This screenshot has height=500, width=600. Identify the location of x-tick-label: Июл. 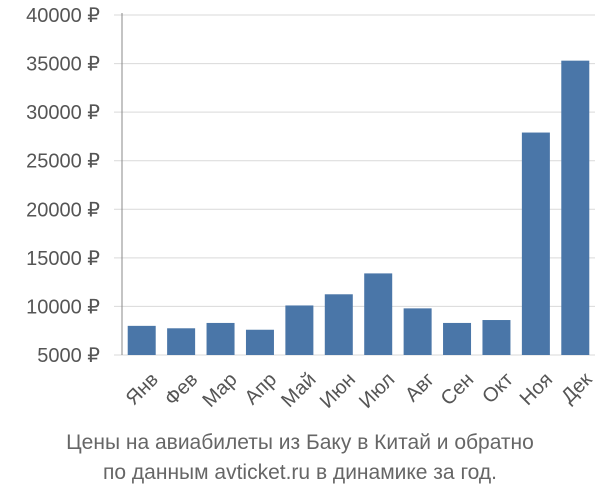
(377, 391).